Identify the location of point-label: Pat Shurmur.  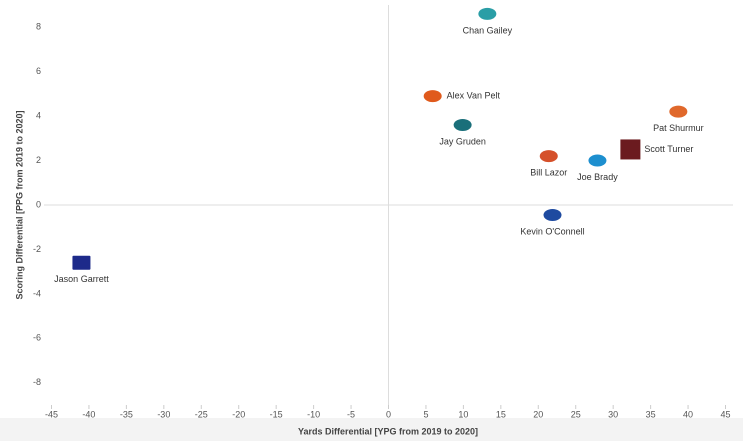
(678, 128).